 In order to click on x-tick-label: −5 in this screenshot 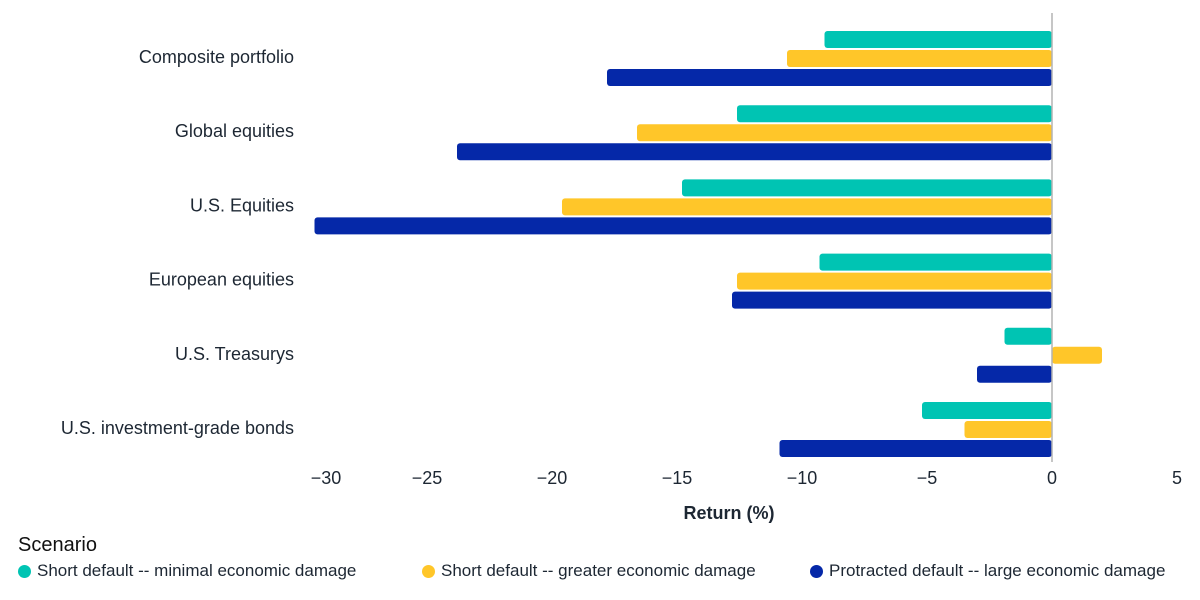, I will do `click(927, 478)`.